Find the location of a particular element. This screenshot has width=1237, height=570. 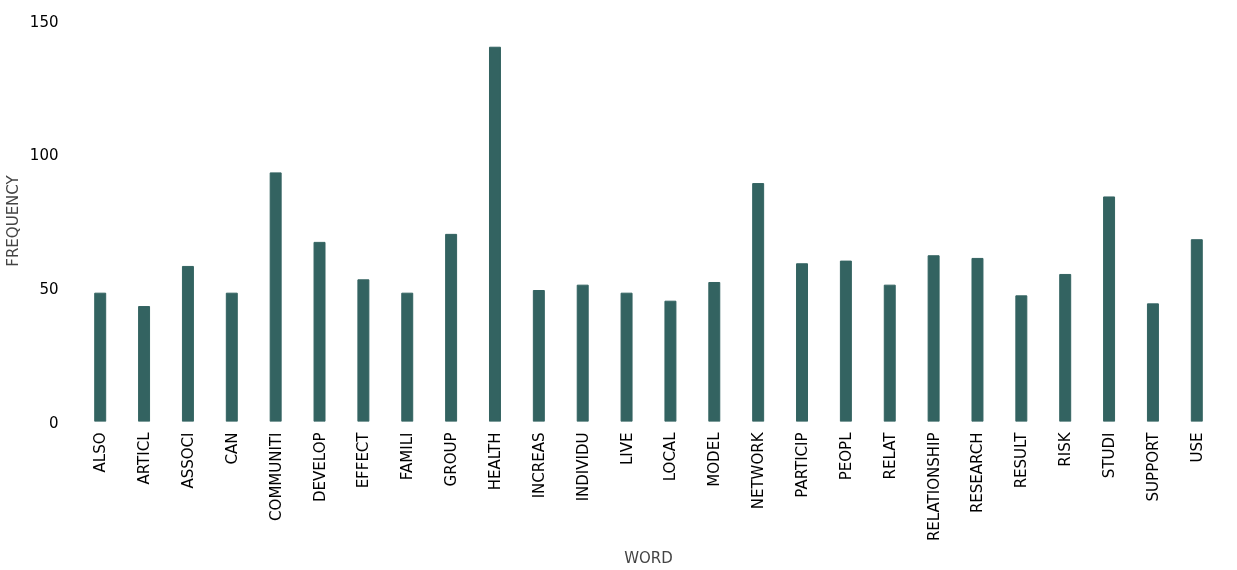

y-tick-label: 150 is located at coordinates (44, 21).